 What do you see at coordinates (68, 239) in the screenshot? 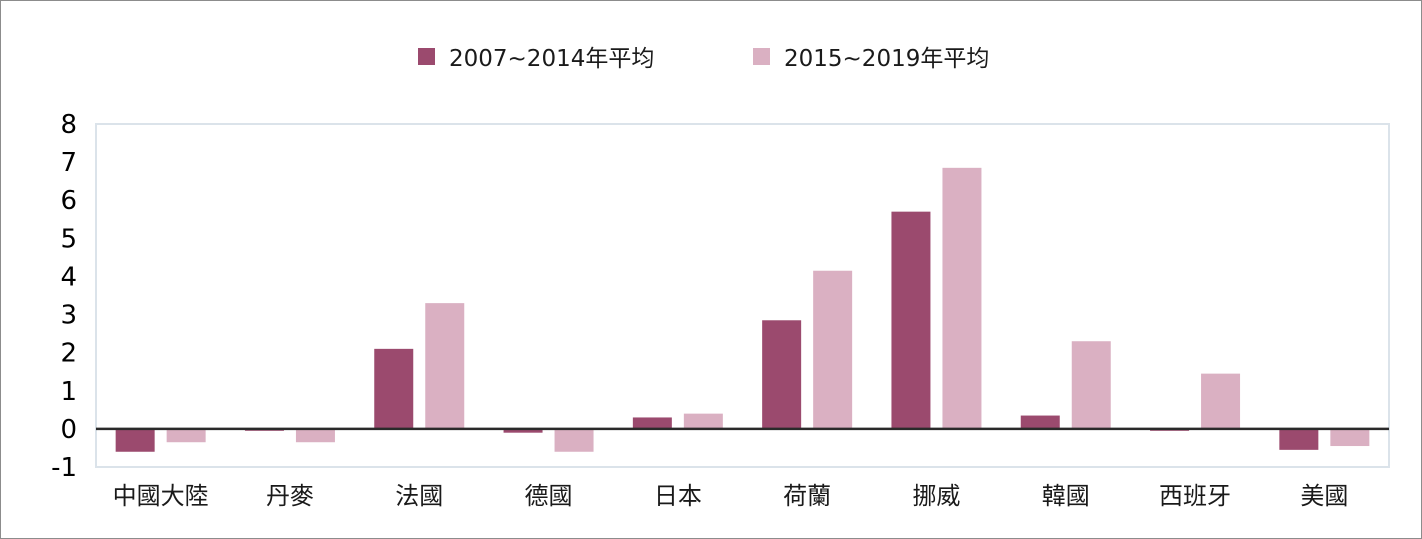
I see `y-tick-label: 5` at bounding box center [68, 239].